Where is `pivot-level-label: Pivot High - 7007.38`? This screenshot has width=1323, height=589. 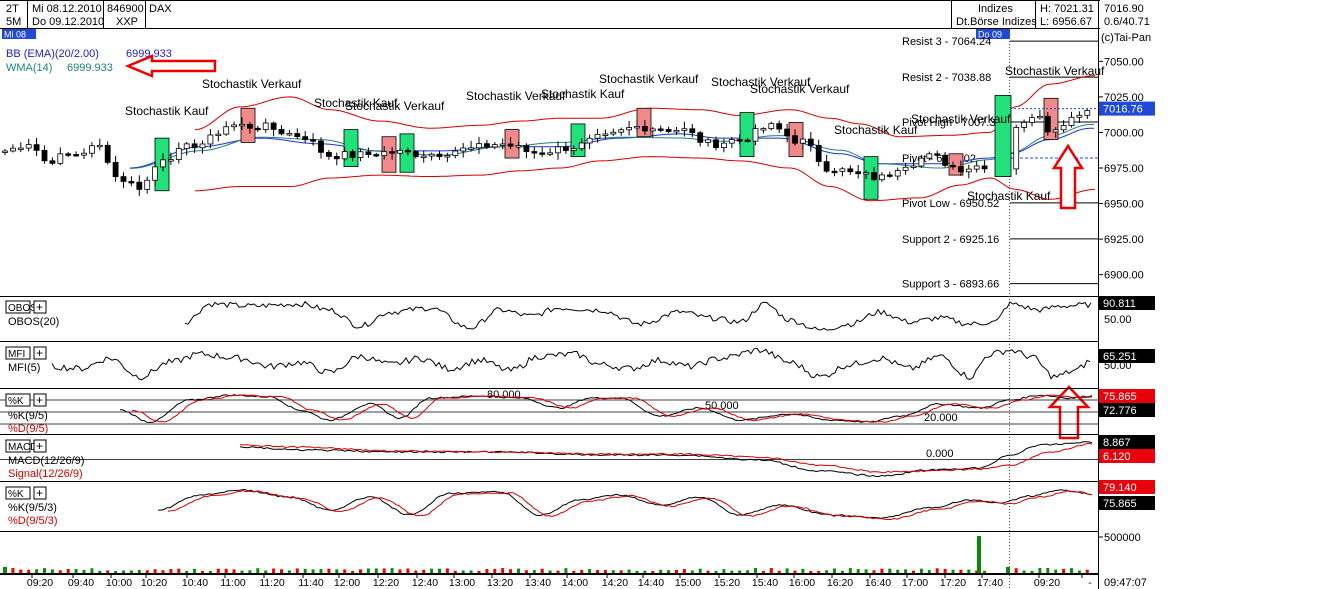
pivot-level-label: Pivot High - 7007.38 is located at coordinates (952, 123).